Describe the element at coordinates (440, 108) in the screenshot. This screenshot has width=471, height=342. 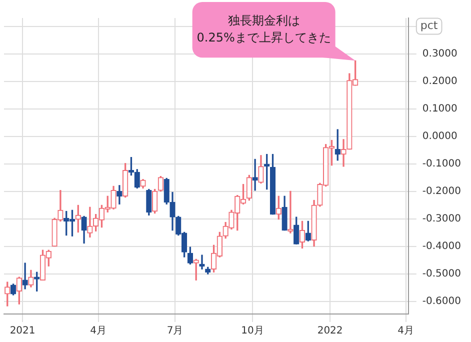
I see `y-tick-label: 0.1000` at that location.